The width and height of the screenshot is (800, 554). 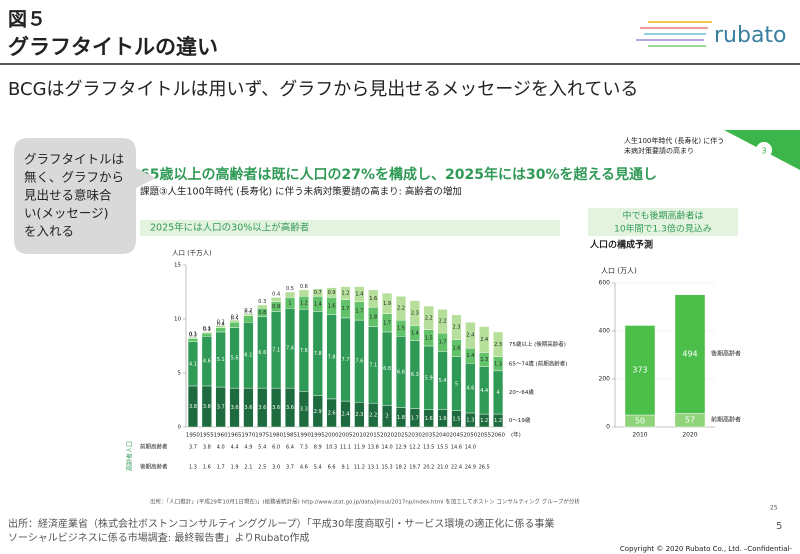 What do you see at coordinates (262, 448) in the screenshot?
I see `table-cell: 5.4` at bounding box center [262, 448].